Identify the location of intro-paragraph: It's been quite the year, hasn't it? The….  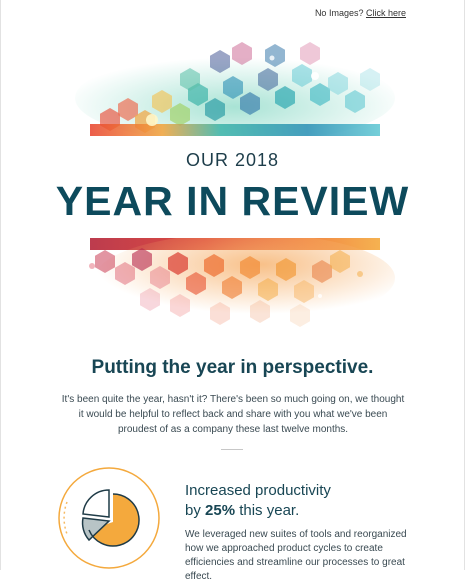
(233, 414).